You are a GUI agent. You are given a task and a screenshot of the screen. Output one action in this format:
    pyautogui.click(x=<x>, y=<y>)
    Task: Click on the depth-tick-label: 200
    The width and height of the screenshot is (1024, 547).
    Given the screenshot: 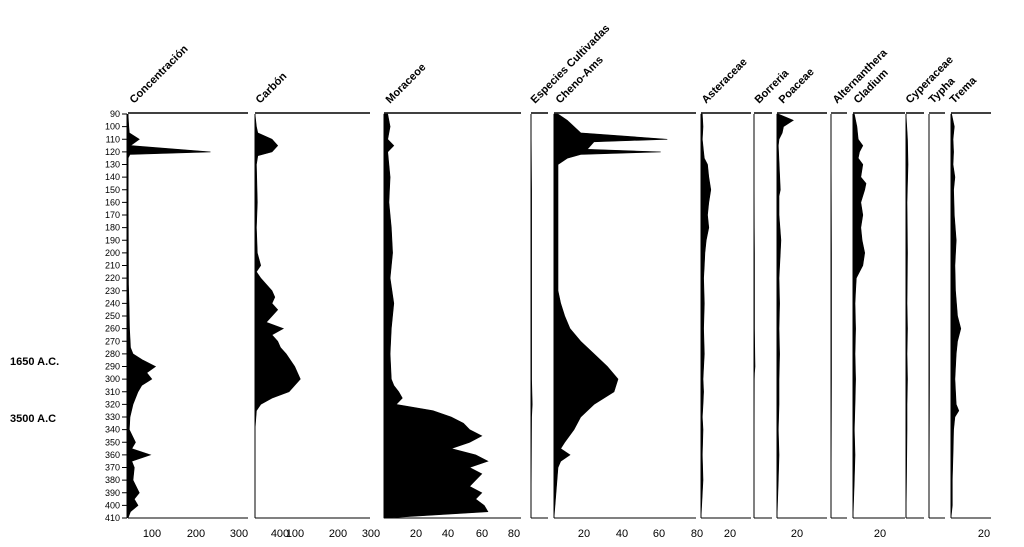 What is the action you would take?
    pyautogui.click(x=112, y=253)
    